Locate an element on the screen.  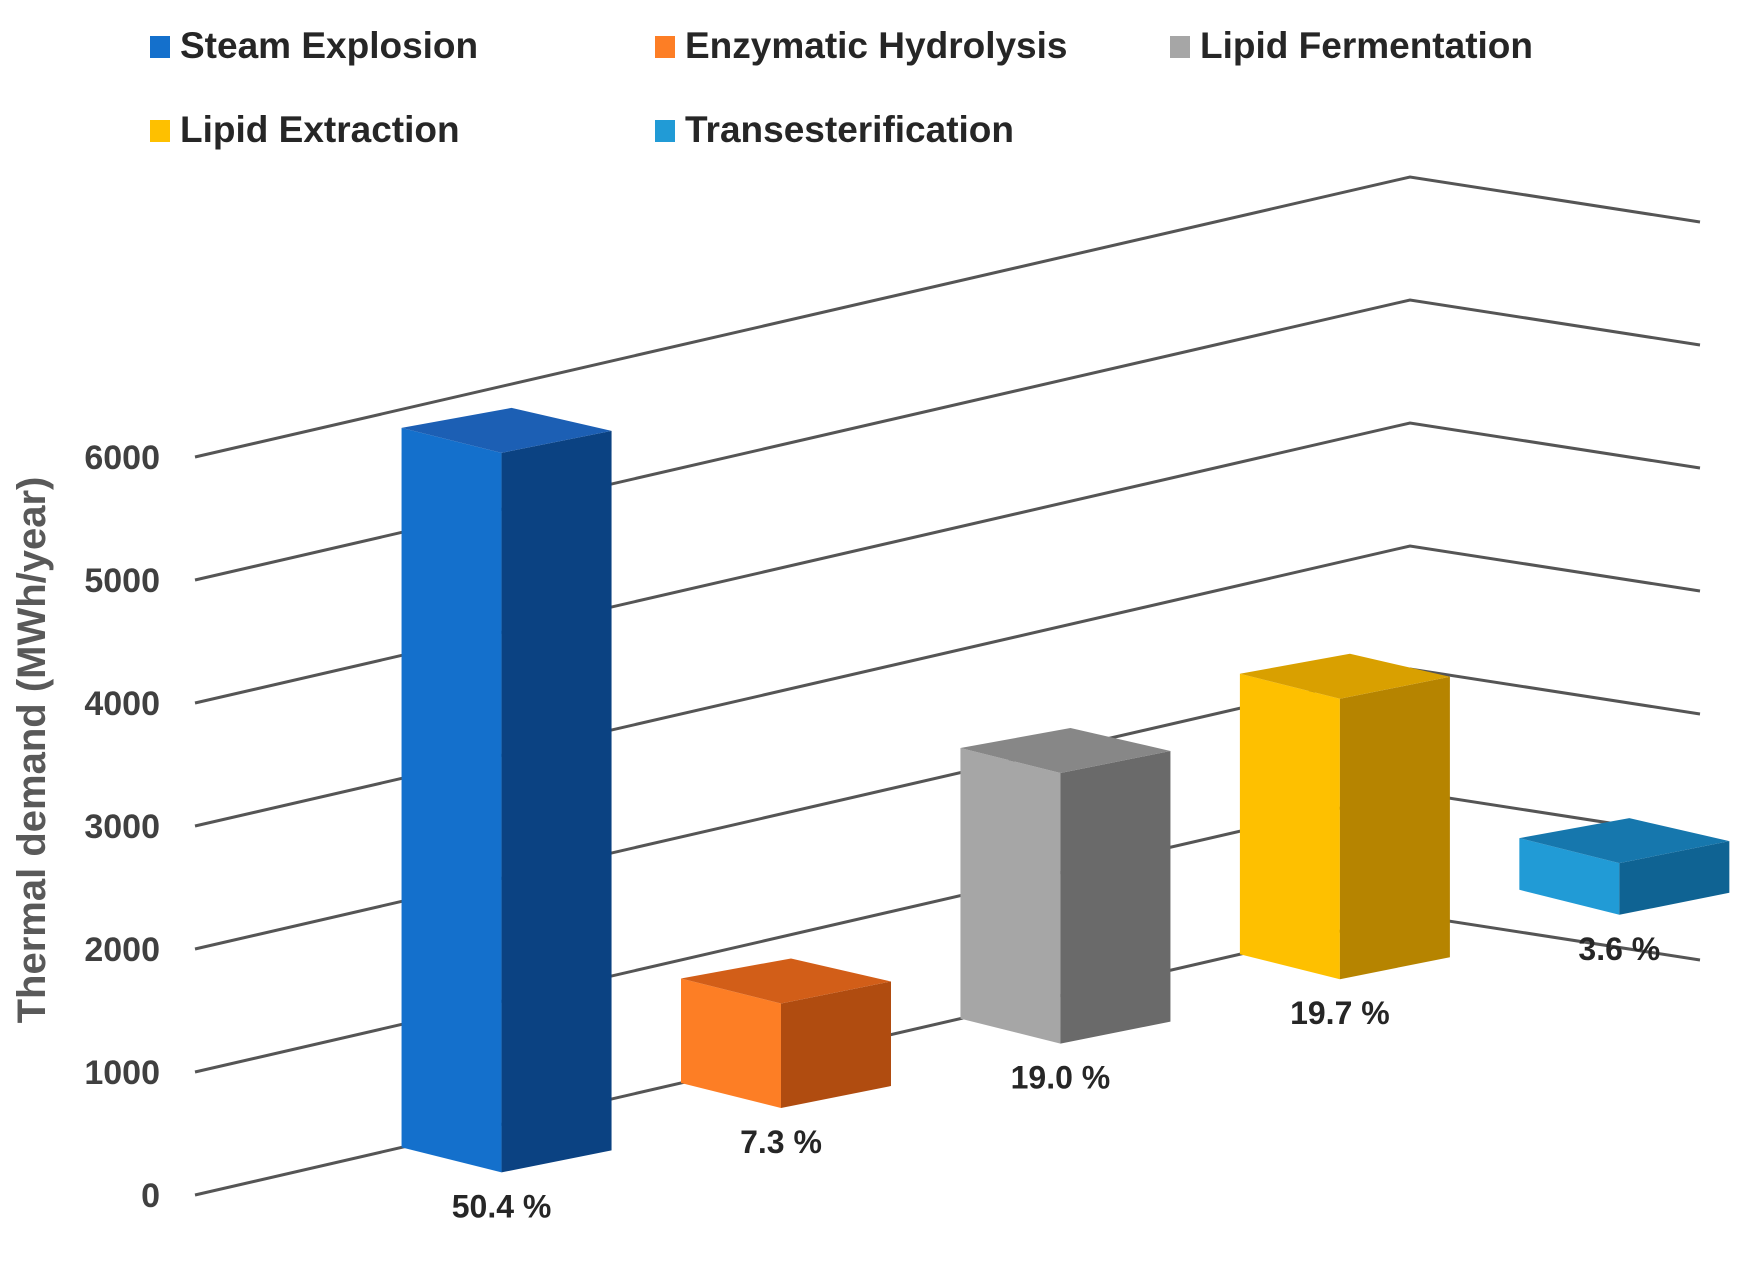
y-tick-label: 2000 is located at coordinates (122, 950).